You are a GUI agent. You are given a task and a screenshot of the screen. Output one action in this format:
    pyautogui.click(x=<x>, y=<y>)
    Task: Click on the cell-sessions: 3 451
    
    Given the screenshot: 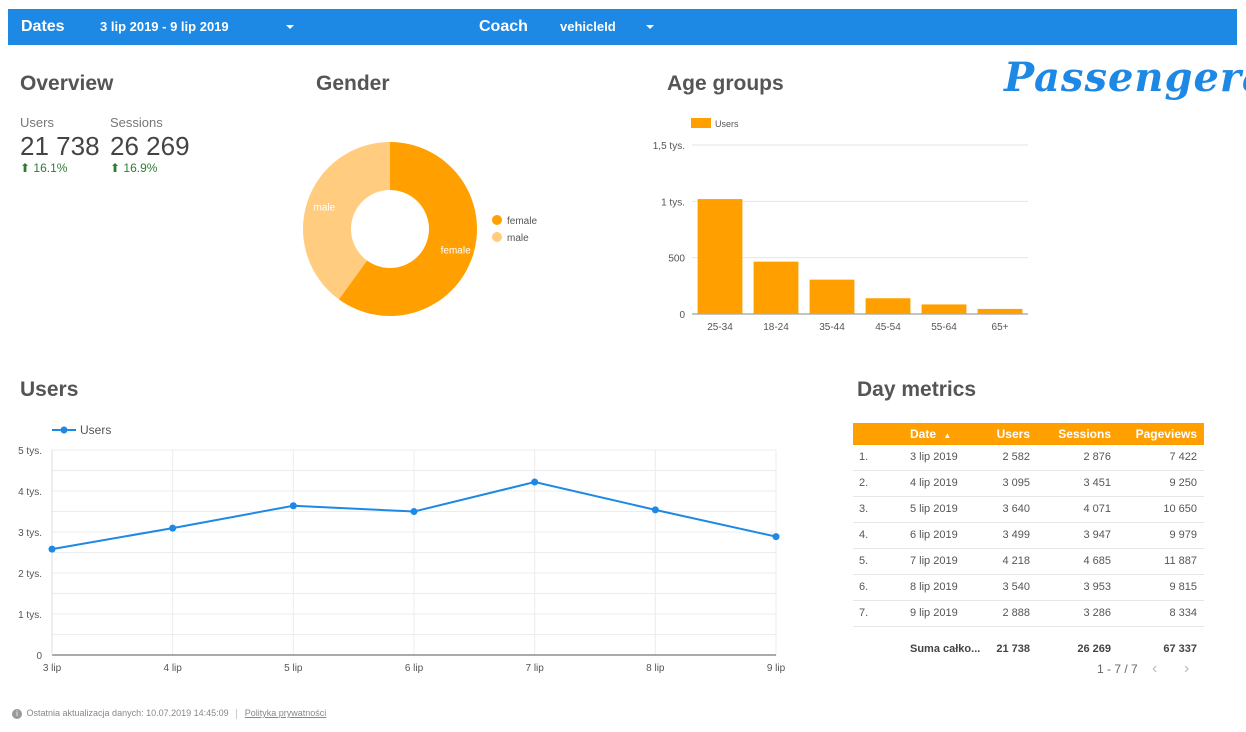 What is the action you would take?
    pyautogui.click(x=1097, y=483)
    